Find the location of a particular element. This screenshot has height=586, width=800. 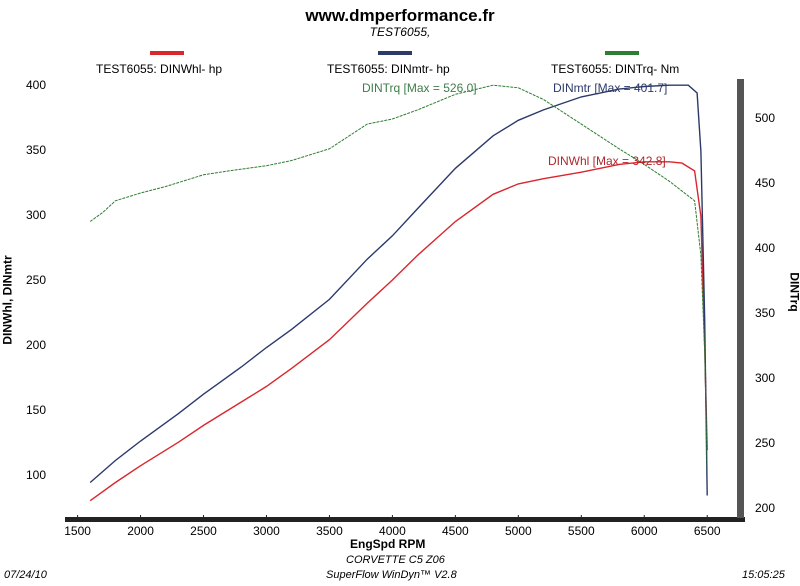

software-name: SuperFlow WinDyn™ V2.8 is located at coordinates (391, 575).